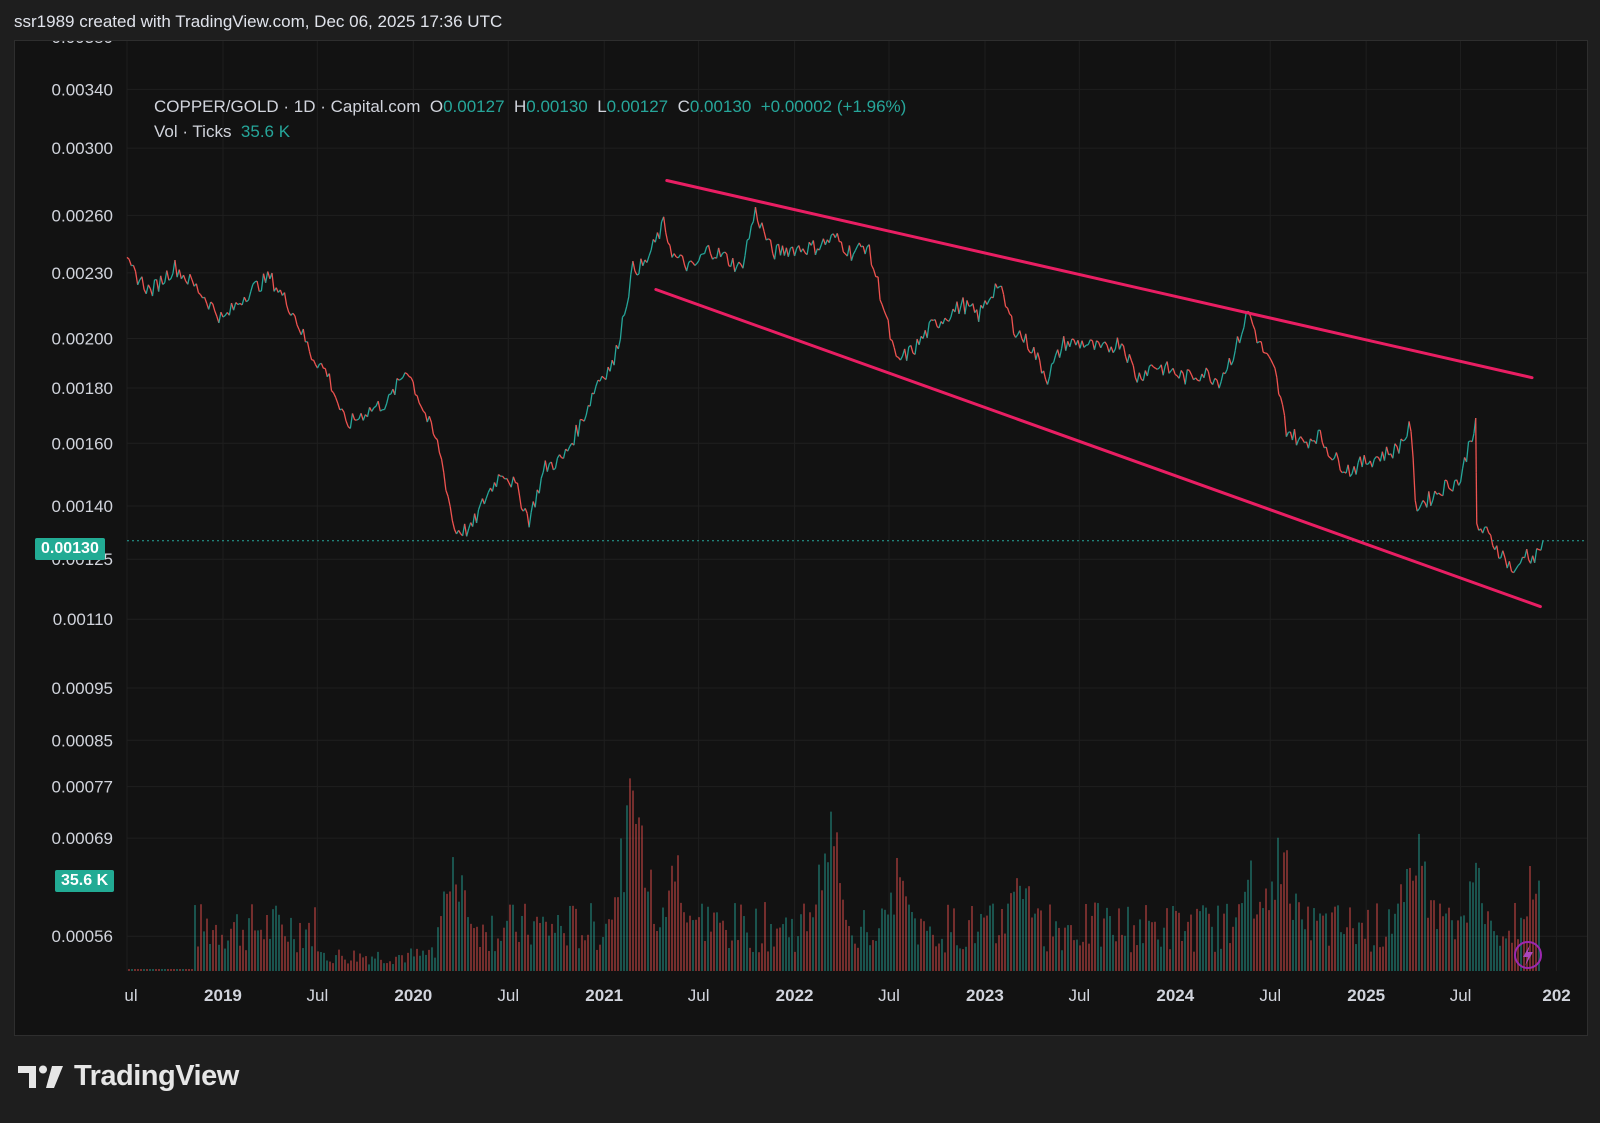 This screenshot has width=1600, height=1123. I want to click on x-tick-label: 202, so click(1556, 995).